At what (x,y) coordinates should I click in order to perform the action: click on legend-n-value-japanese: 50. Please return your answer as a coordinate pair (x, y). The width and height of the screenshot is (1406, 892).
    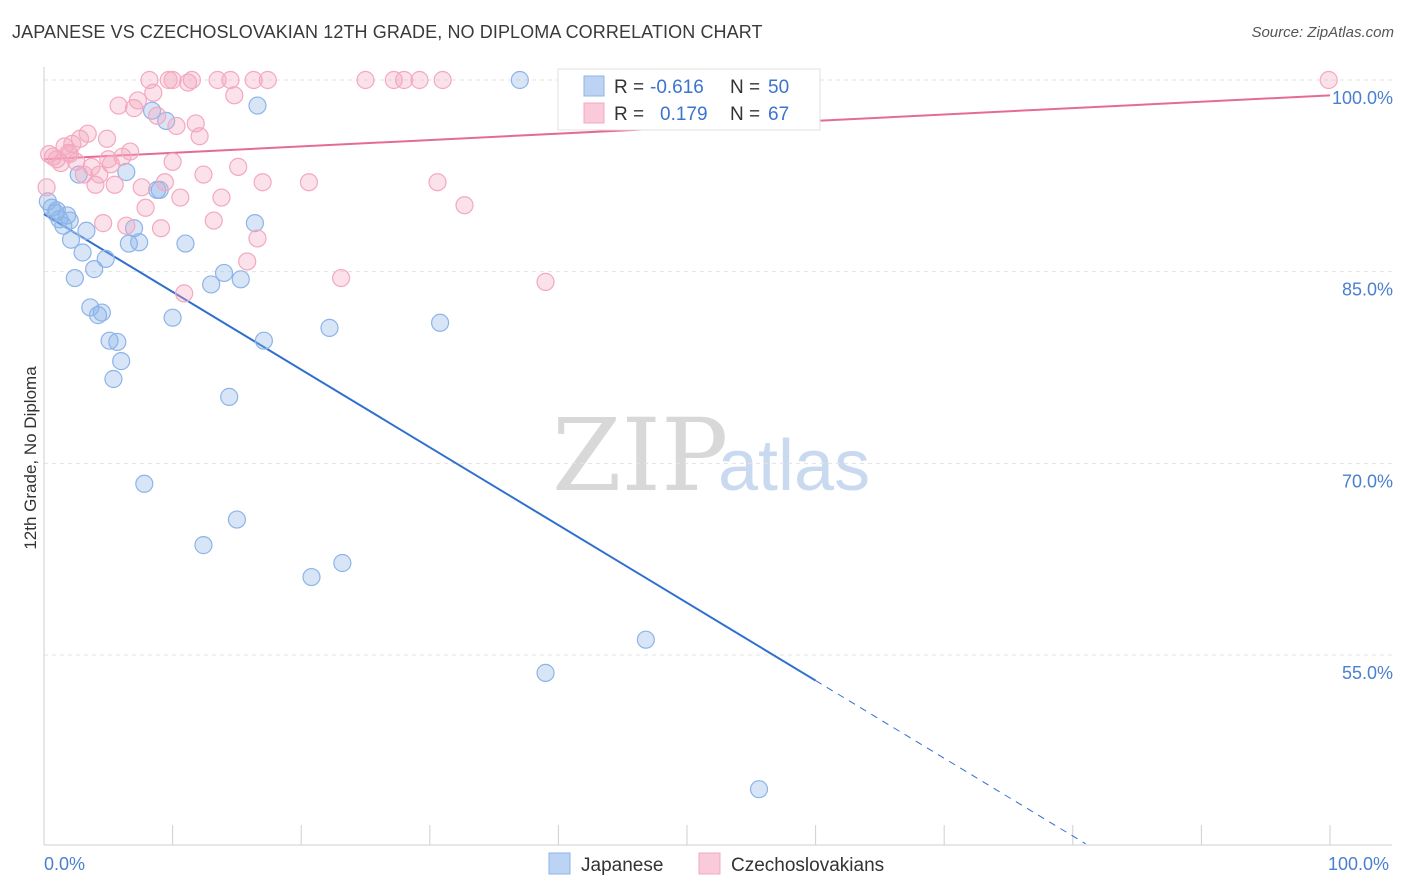
    Looking at the image, I should click on (778, 87).